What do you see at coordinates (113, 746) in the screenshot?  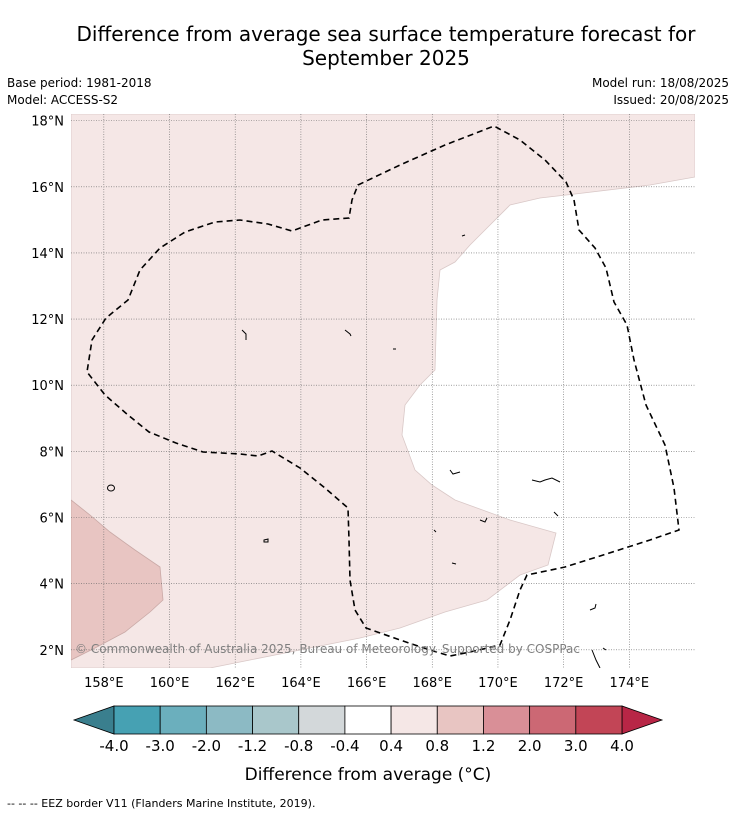 I see `colorbar-tick-label: -4.0` at bounding box center [113, 746].